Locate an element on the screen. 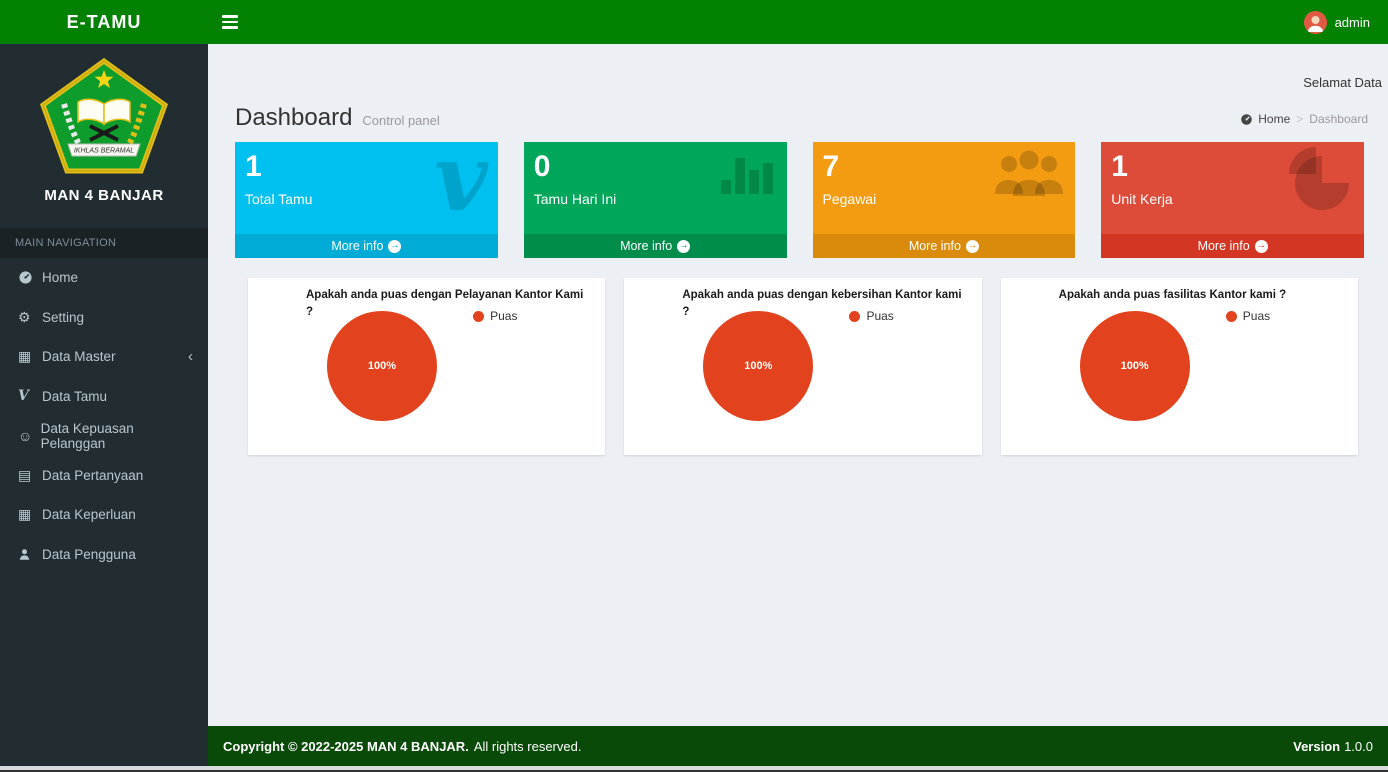  footer-version: Version 1.0.0 is located at coordinates (1333, 746).